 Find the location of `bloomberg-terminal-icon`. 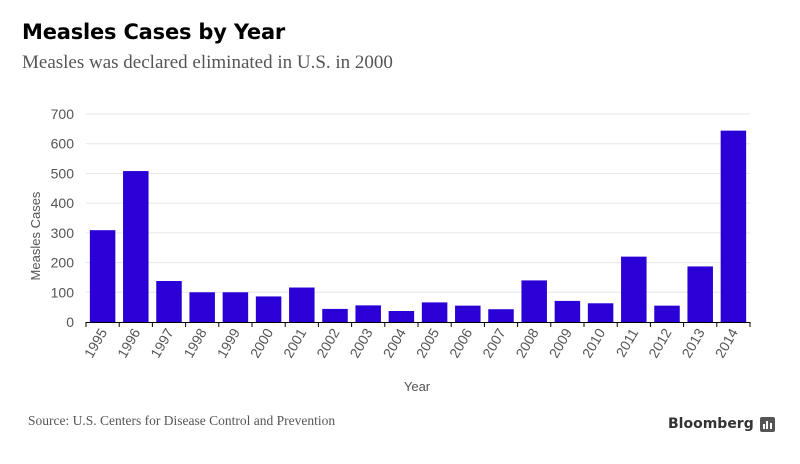

bloomberg-terminal-icon is located at coordinates (767, 424).